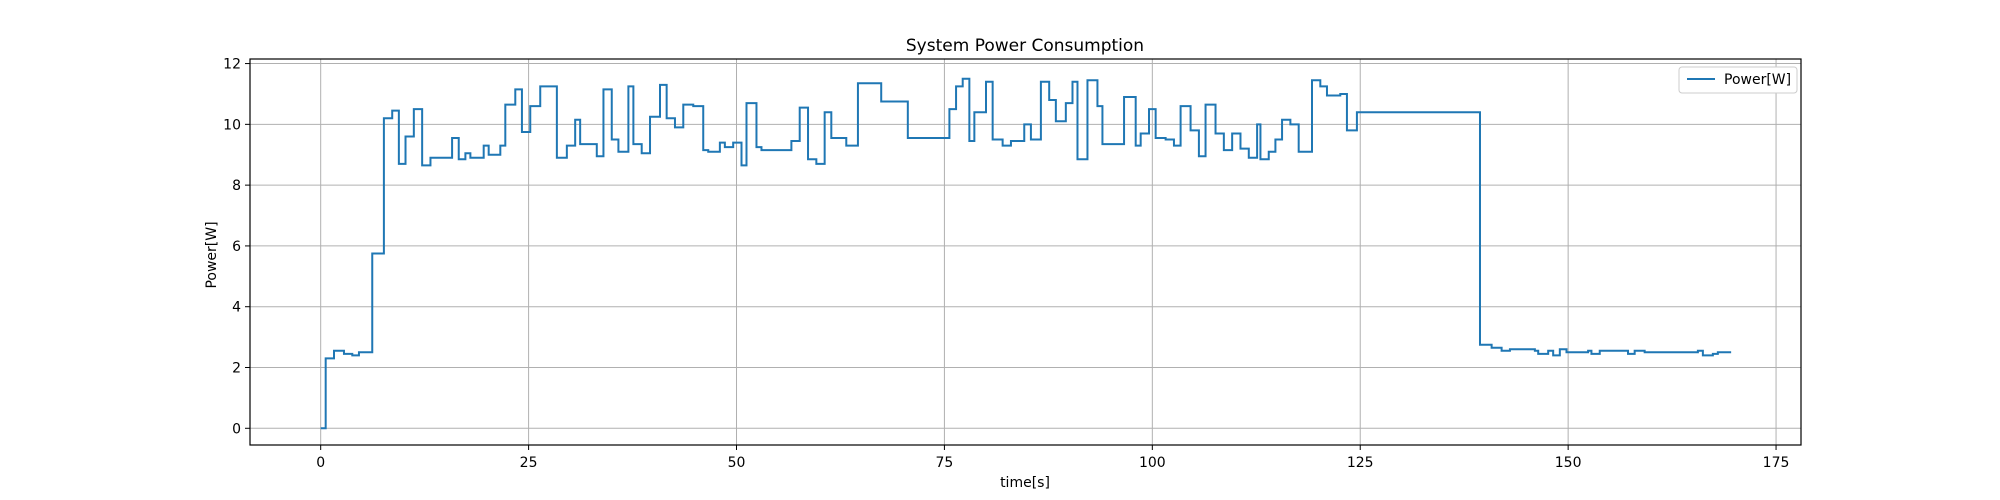 This screenshot has height=500, width=2000. What do you see at coordinates (236, 429) in the screenshot?
I see `y-tick-label: 0` at bounding box center [236, 429].